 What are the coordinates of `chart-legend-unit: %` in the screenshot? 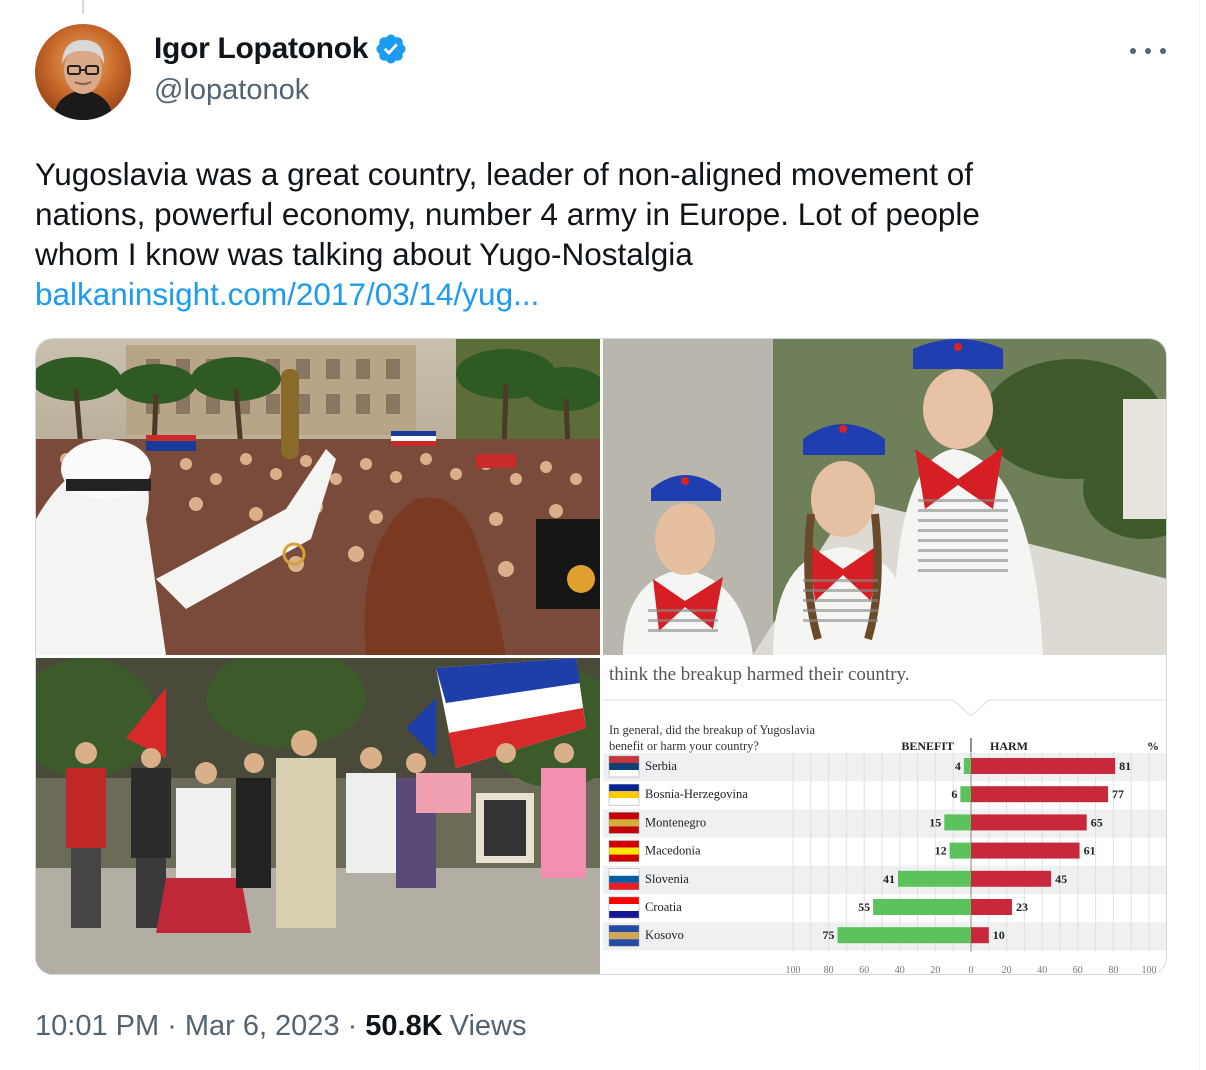 It's located at (1153, 746).